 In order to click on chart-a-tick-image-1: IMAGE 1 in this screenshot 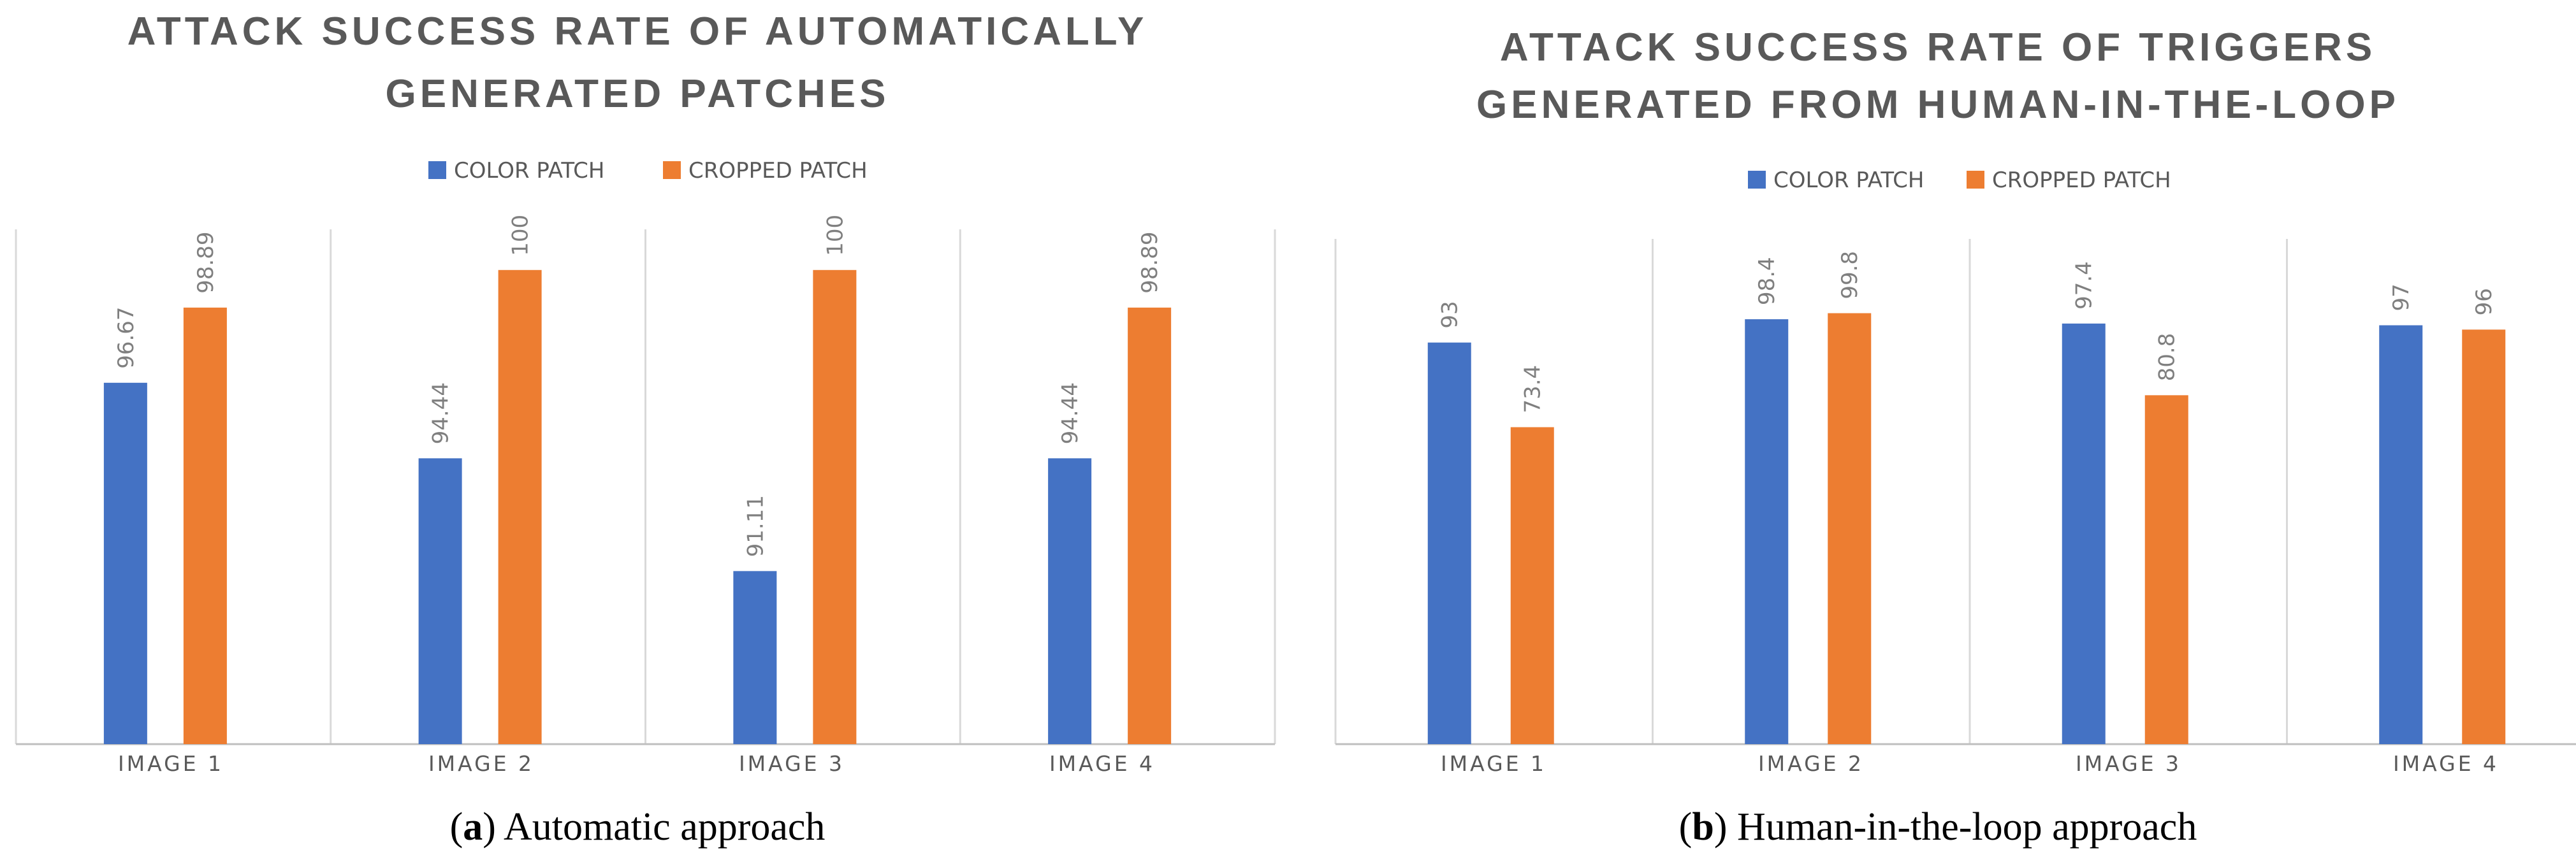, I will do `click(171, 763)`.